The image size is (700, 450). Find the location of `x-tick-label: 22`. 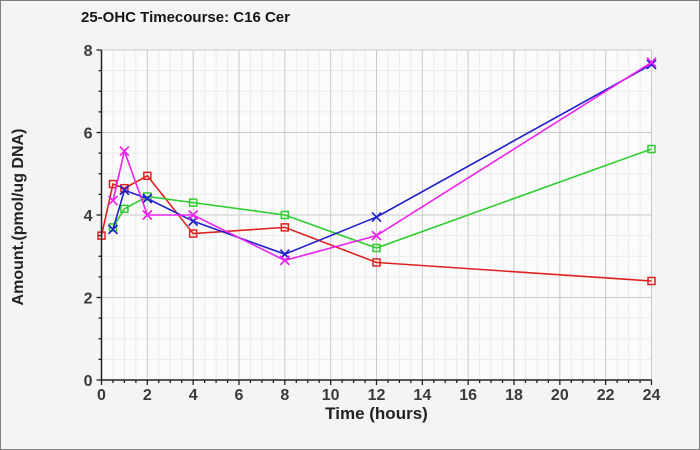

x-tick-label: 22 is located at coordinates (606, 395).